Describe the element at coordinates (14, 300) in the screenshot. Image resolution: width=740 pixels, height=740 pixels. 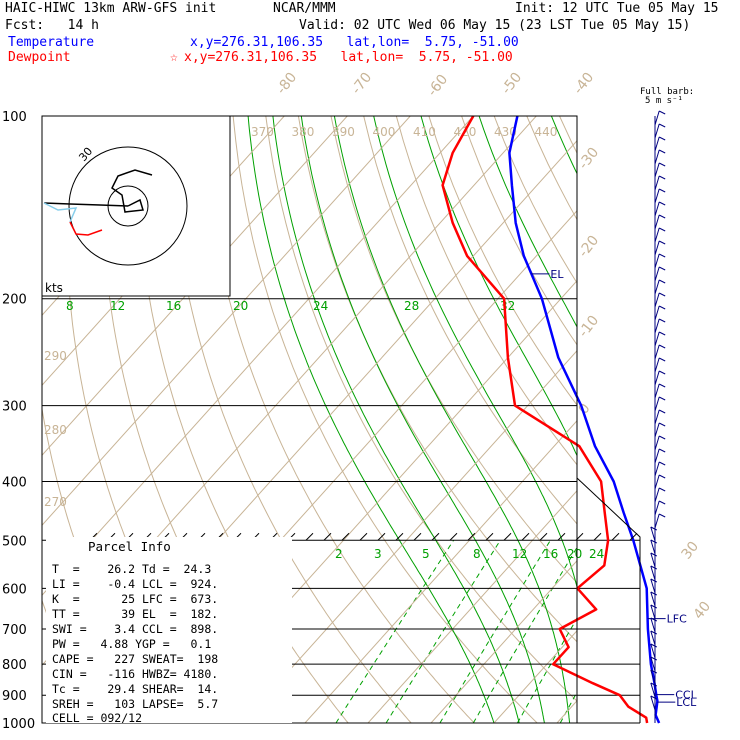
I see `pressure-label: 200` at that location.